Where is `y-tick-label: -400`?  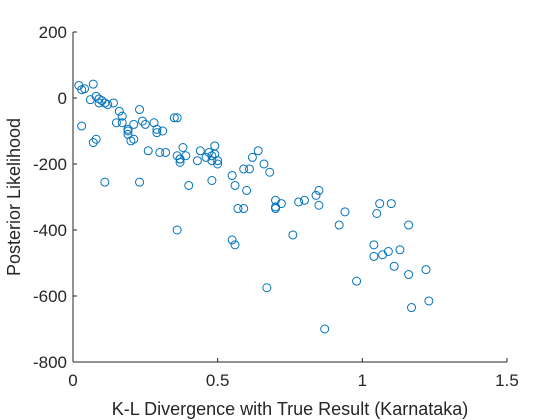
y-tick-label: -400 is located at coordinates (50, 230).